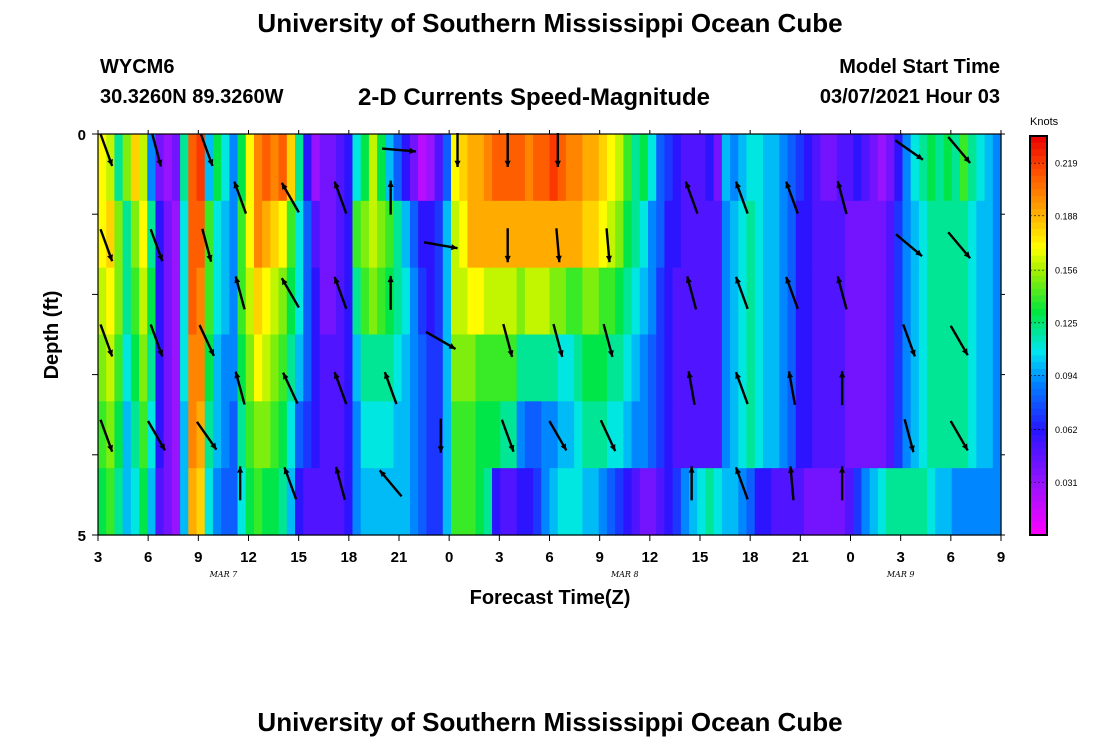 Image resolution: width=1100 pixels, height=750 pixels. I want to click on x-tick-label: 0, so click(449, 557).